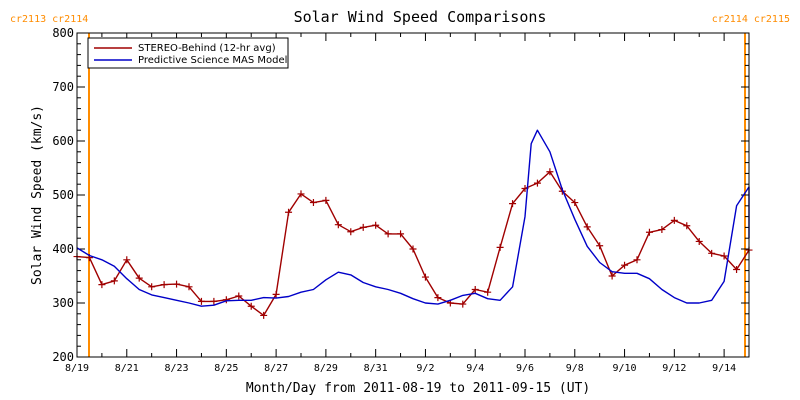 The image size is (800, 400). I want to click on chart-title: Solar Wind Speed Comparisons, so click(420, 17).